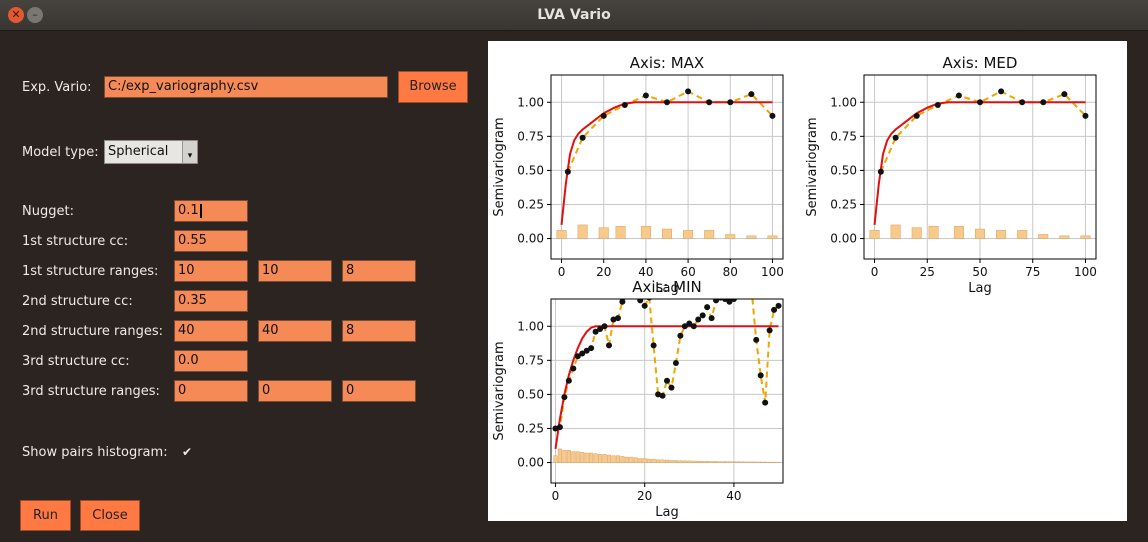  I want to click on s3-range-min-field: 0, so click(379, 391).